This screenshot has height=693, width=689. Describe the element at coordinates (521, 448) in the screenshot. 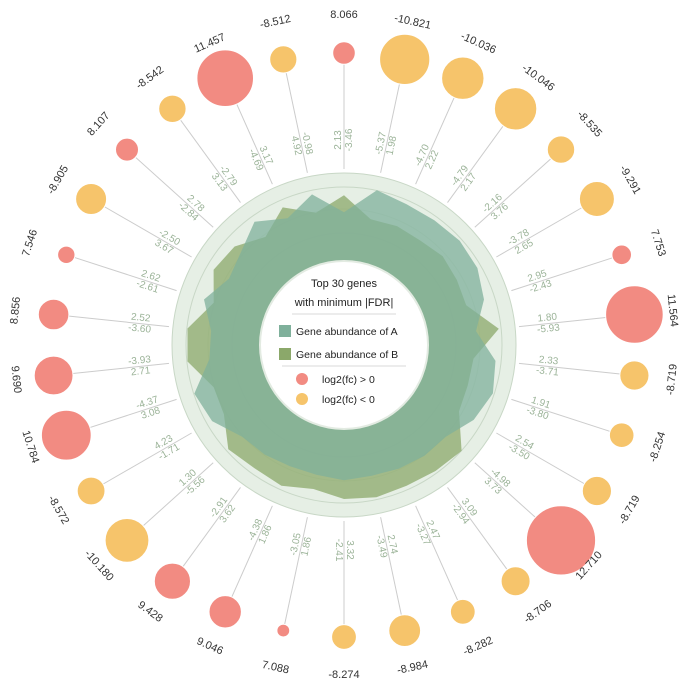

I see `abundance-pair: 2.54-3.50` at that location.